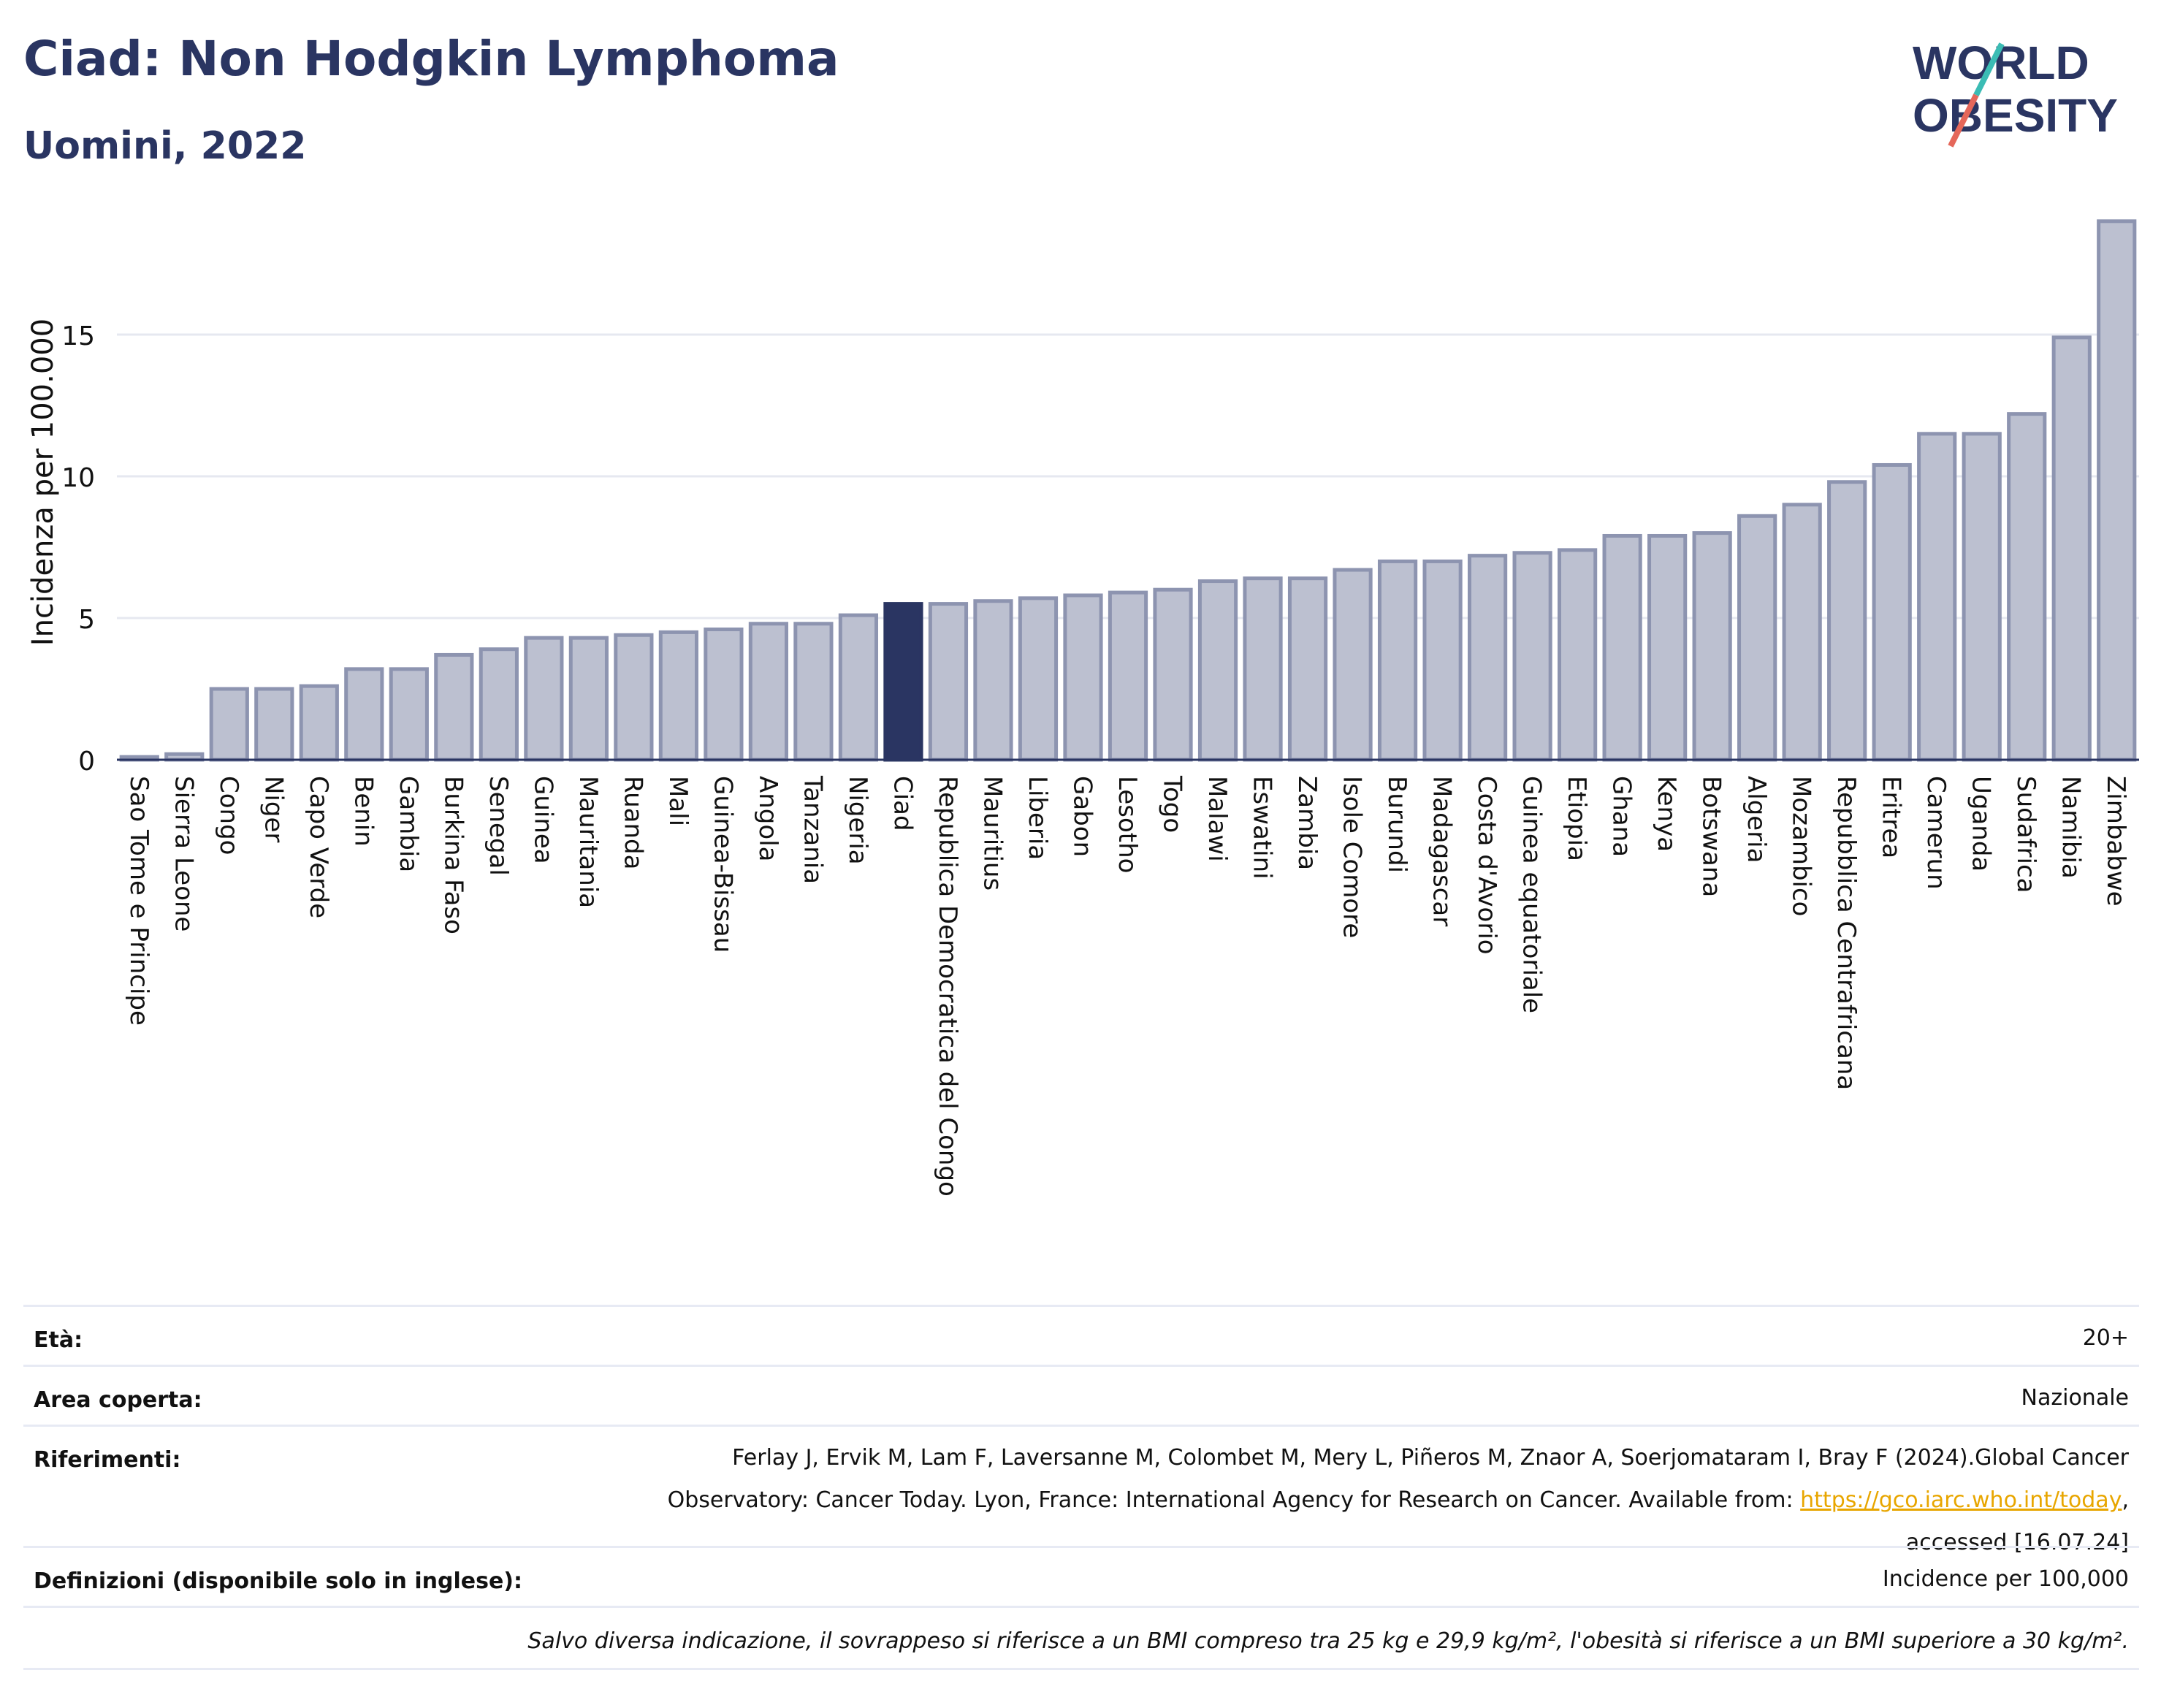  I want to click on x-tick-label: Capo Verde, so click(318, 847).